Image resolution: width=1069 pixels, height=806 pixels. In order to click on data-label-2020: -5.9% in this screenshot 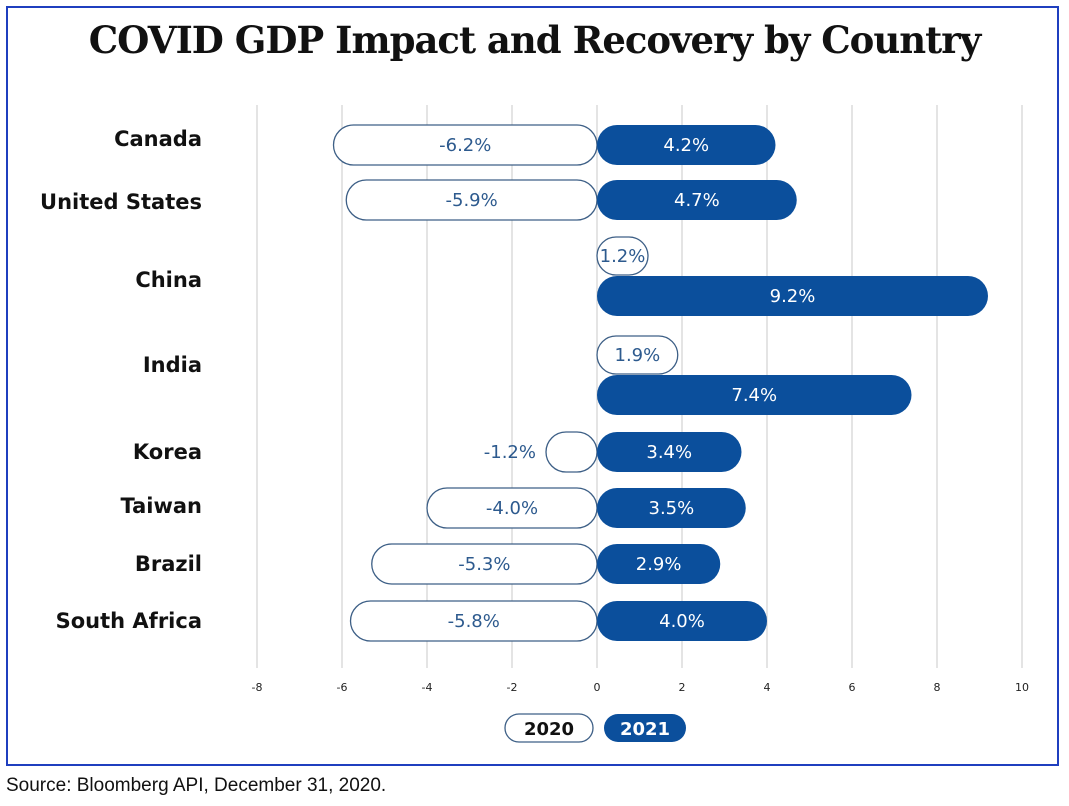, I will do `click(472, 200)`.